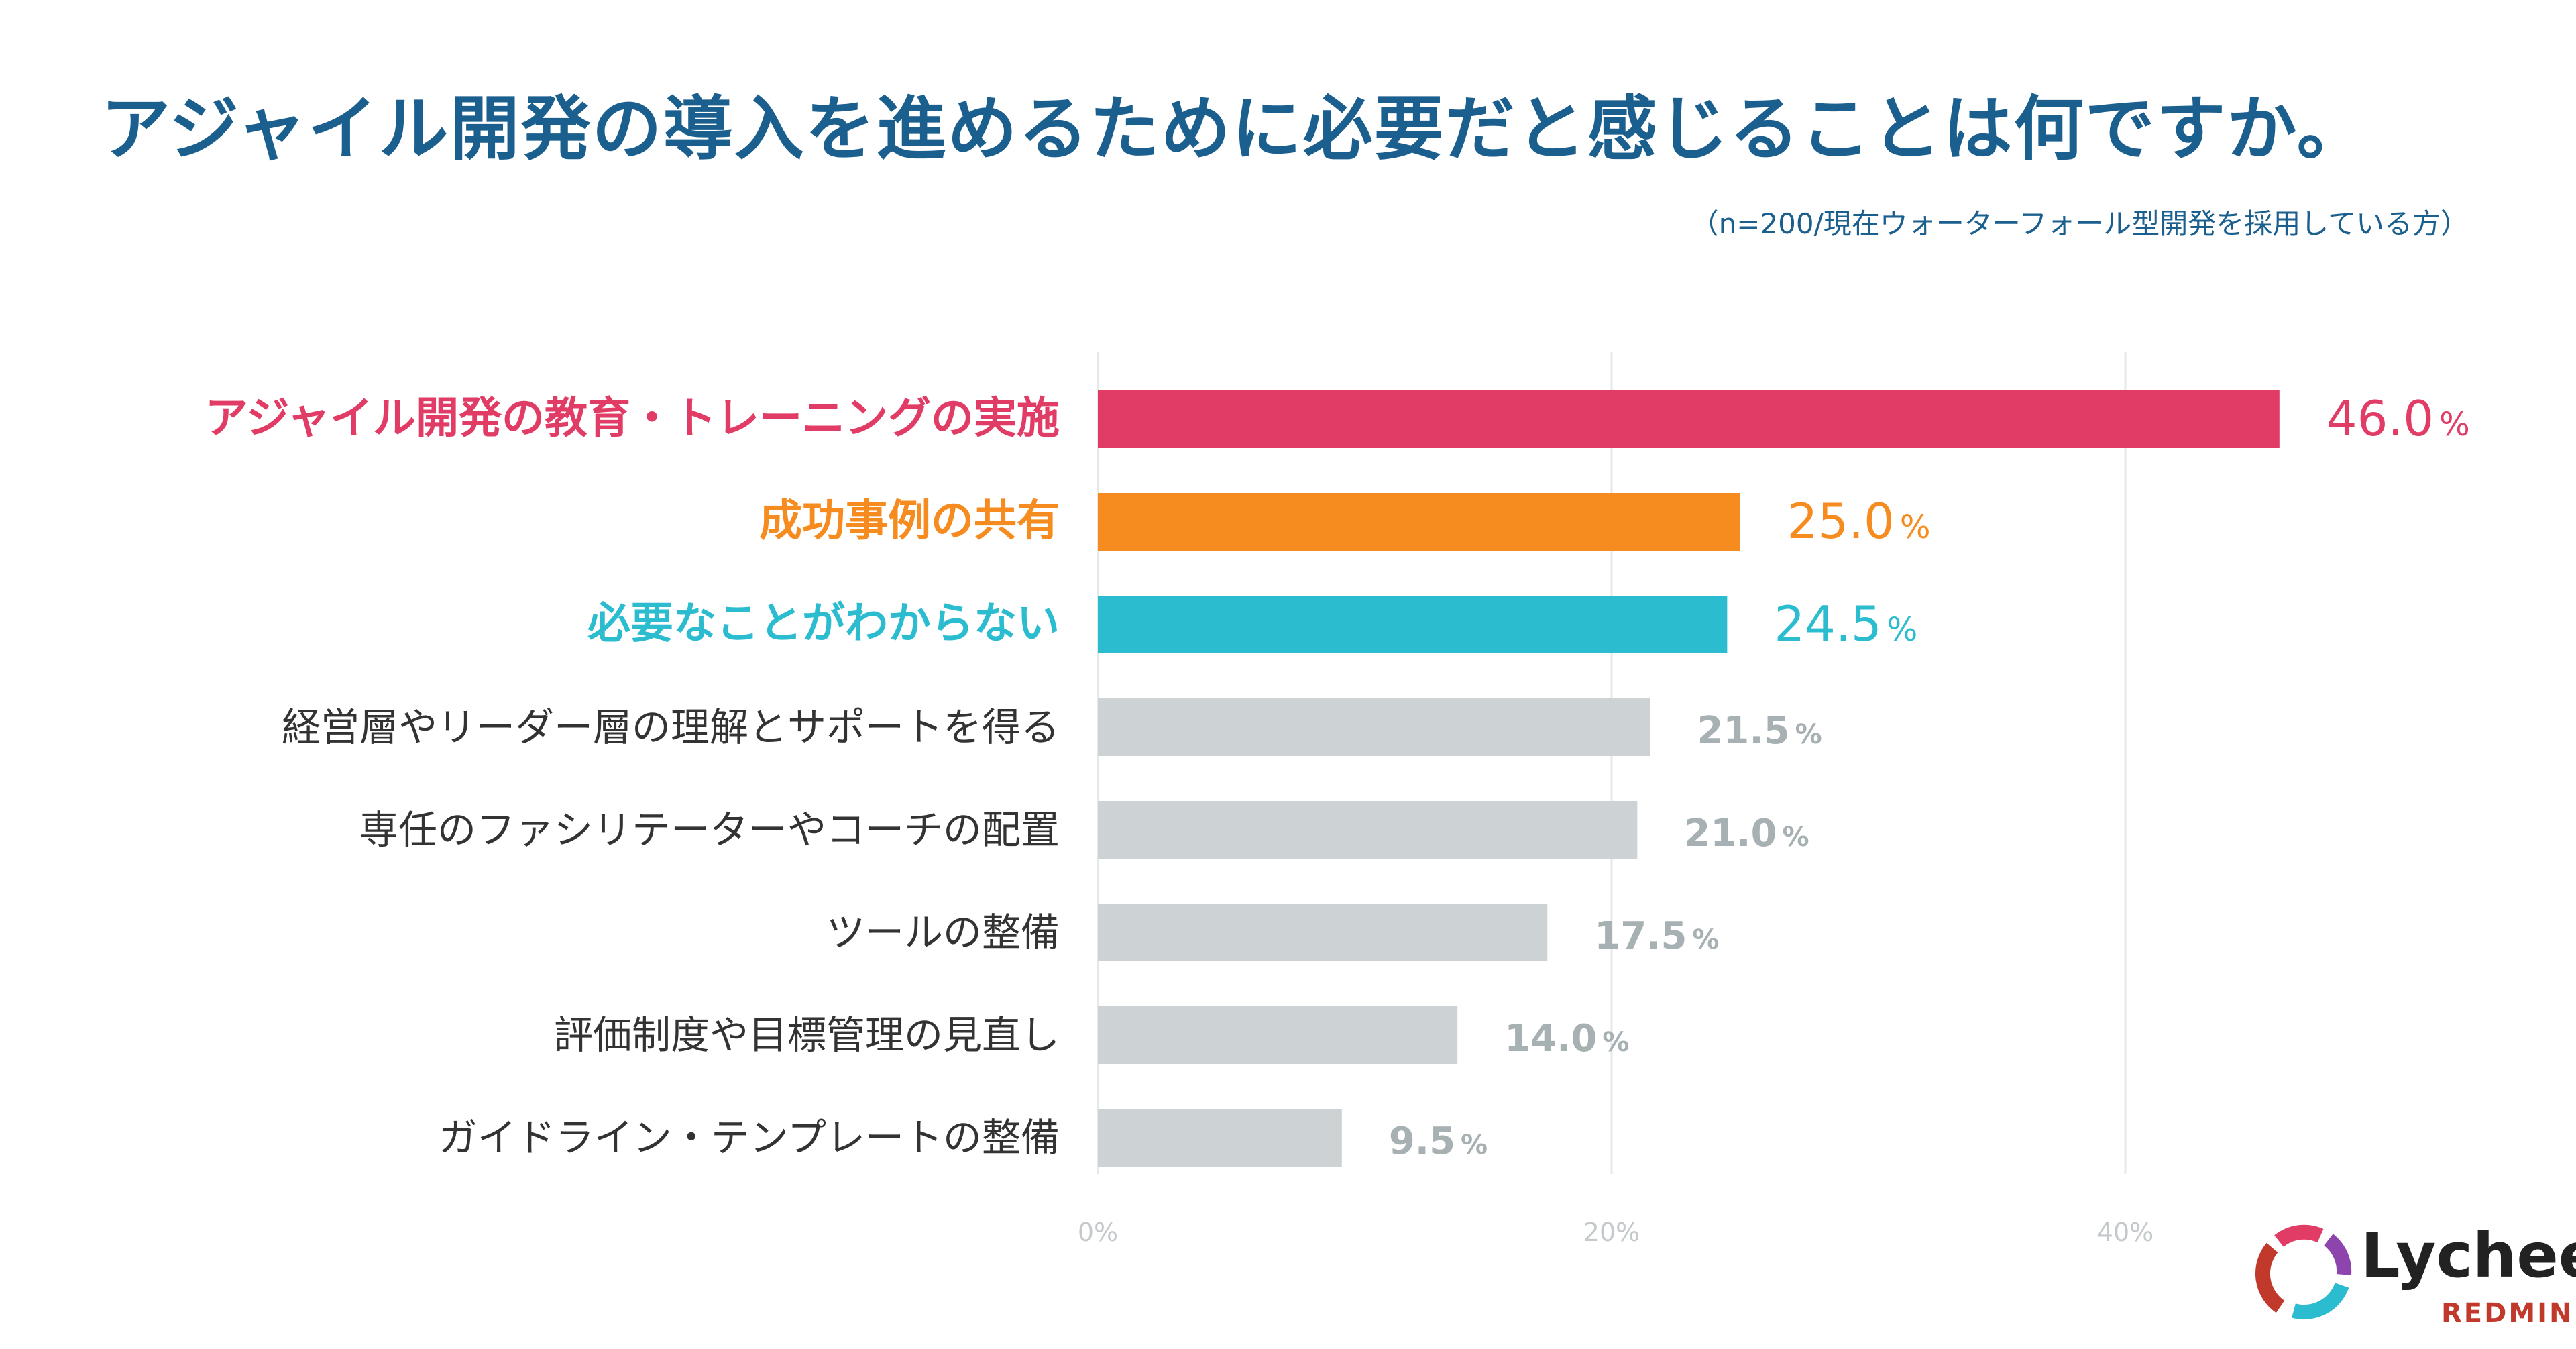  What do you see at coordinates (2125, 1232) in the screenshot?
I see `x-tick-label: 40%` at bounding box center [2125, 1232].